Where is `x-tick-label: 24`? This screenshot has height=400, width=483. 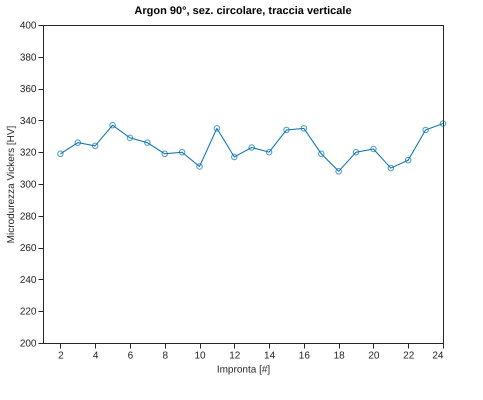
x-tick-label: 24 is located at coordinates (438, 356).